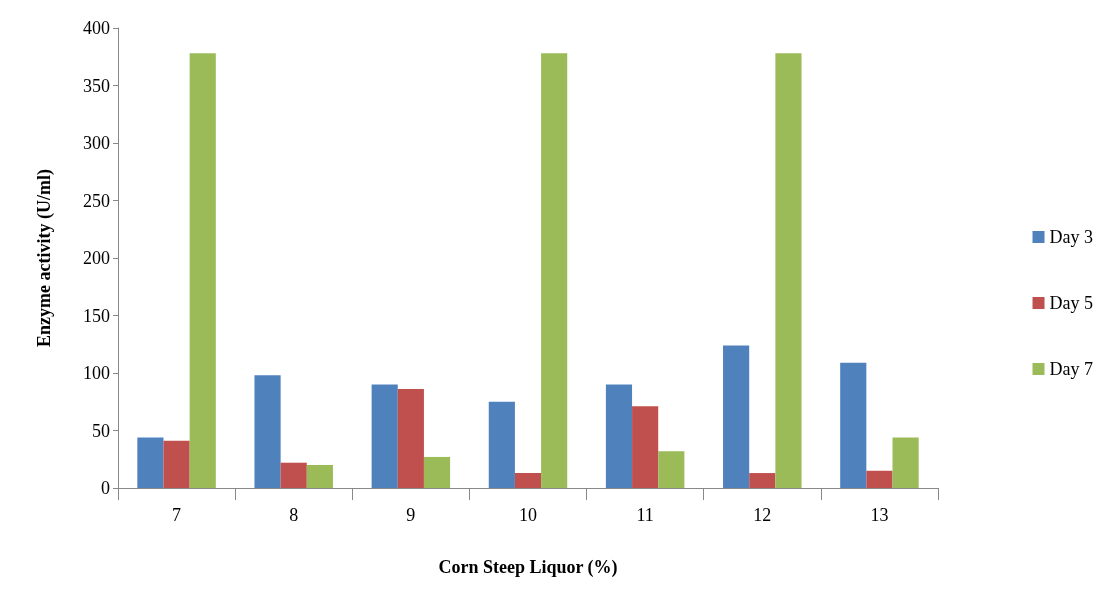 The height and width of the screenshot is (607, 1116). I want to click on x-tick-label: 10, so click(528, 515).